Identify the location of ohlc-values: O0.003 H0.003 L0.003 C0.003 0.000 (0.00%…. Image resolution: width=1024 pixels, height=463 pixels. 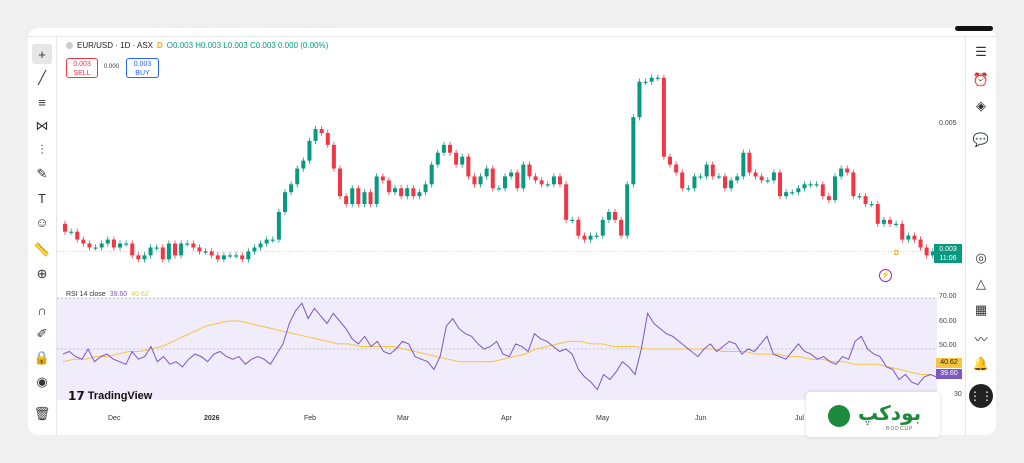
(247, 45).